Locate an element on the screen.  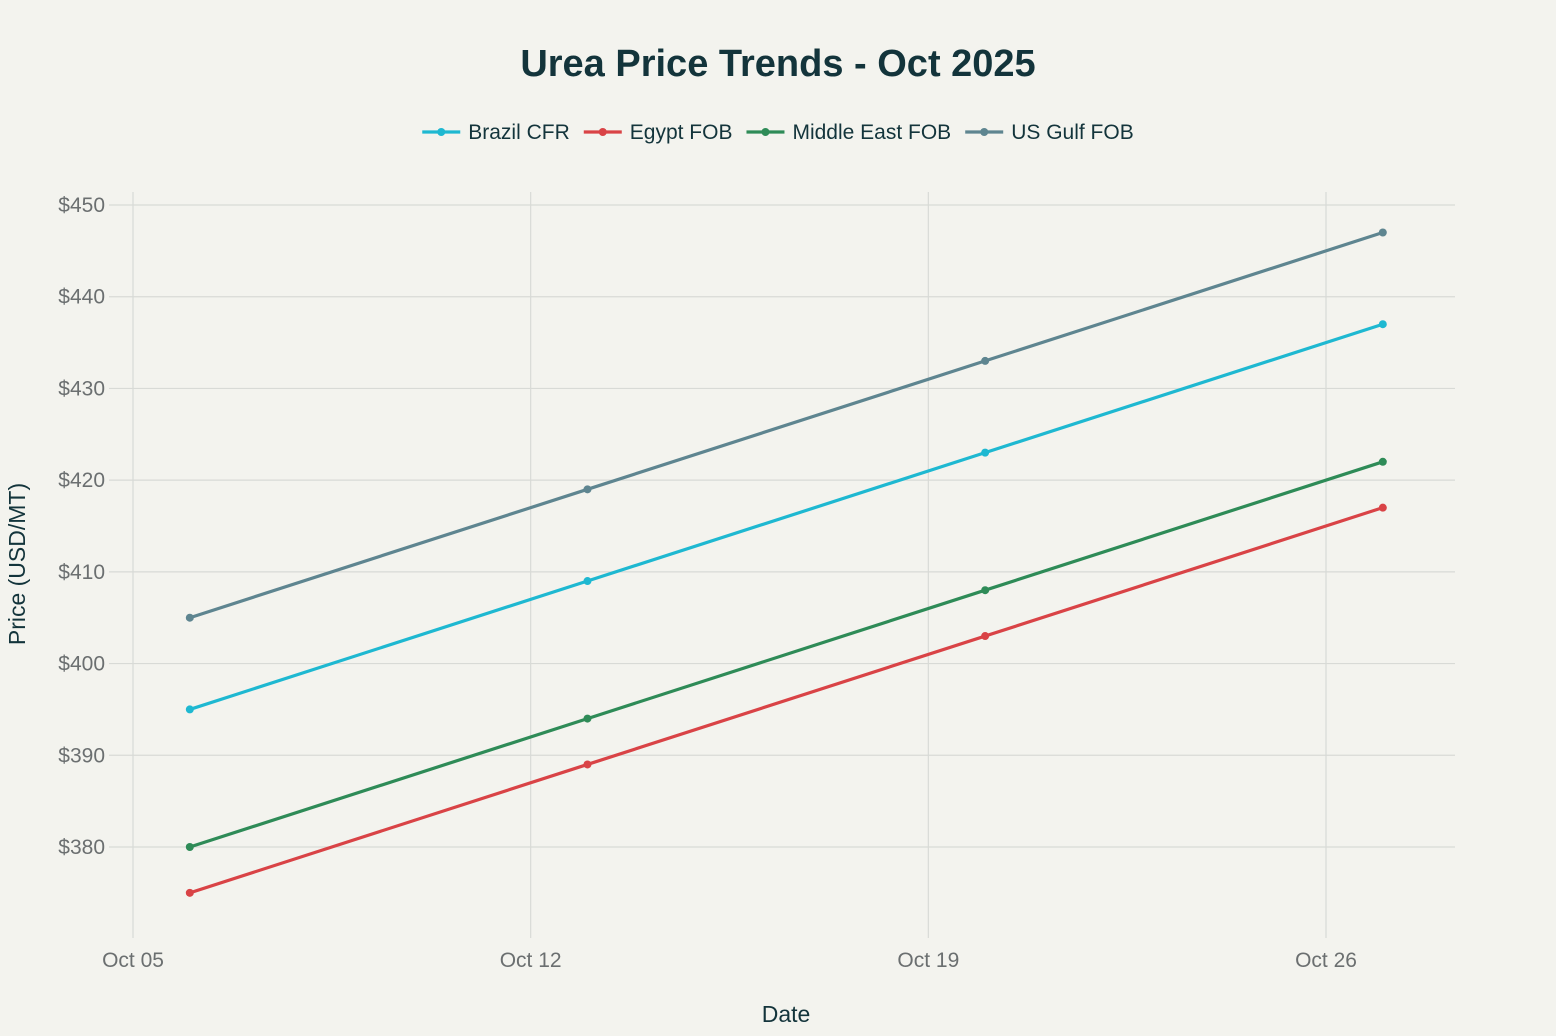
legend-label: Middle East FOB is located at coordinates (871, 132).